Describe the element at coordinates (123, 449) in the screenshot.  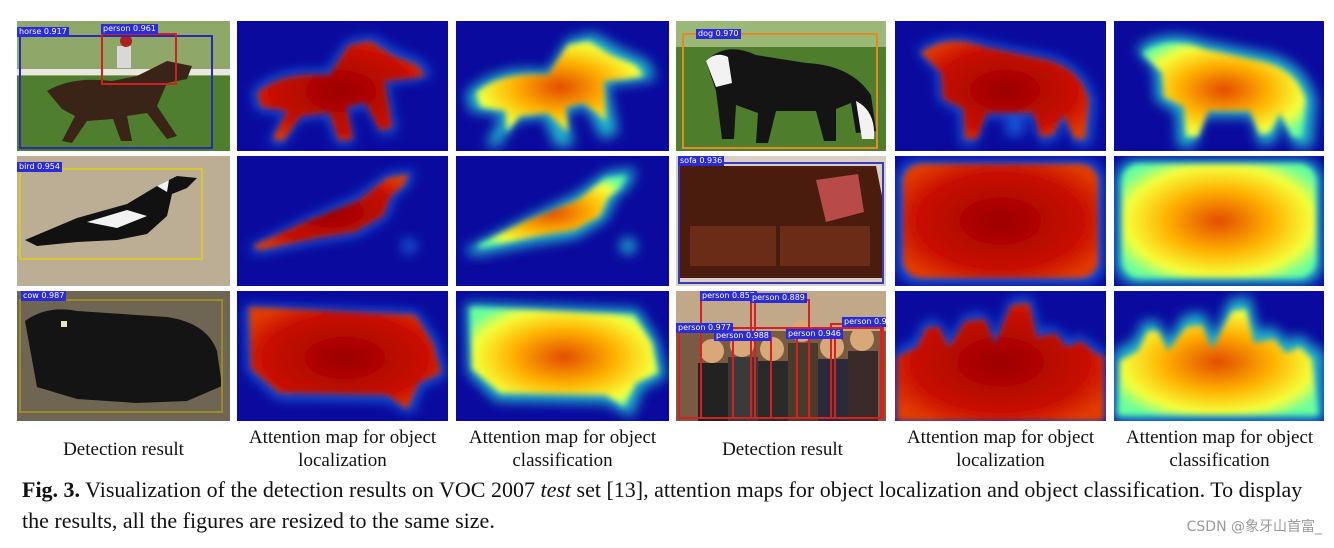
I see `caption-detection-left: Detection result` at that location.